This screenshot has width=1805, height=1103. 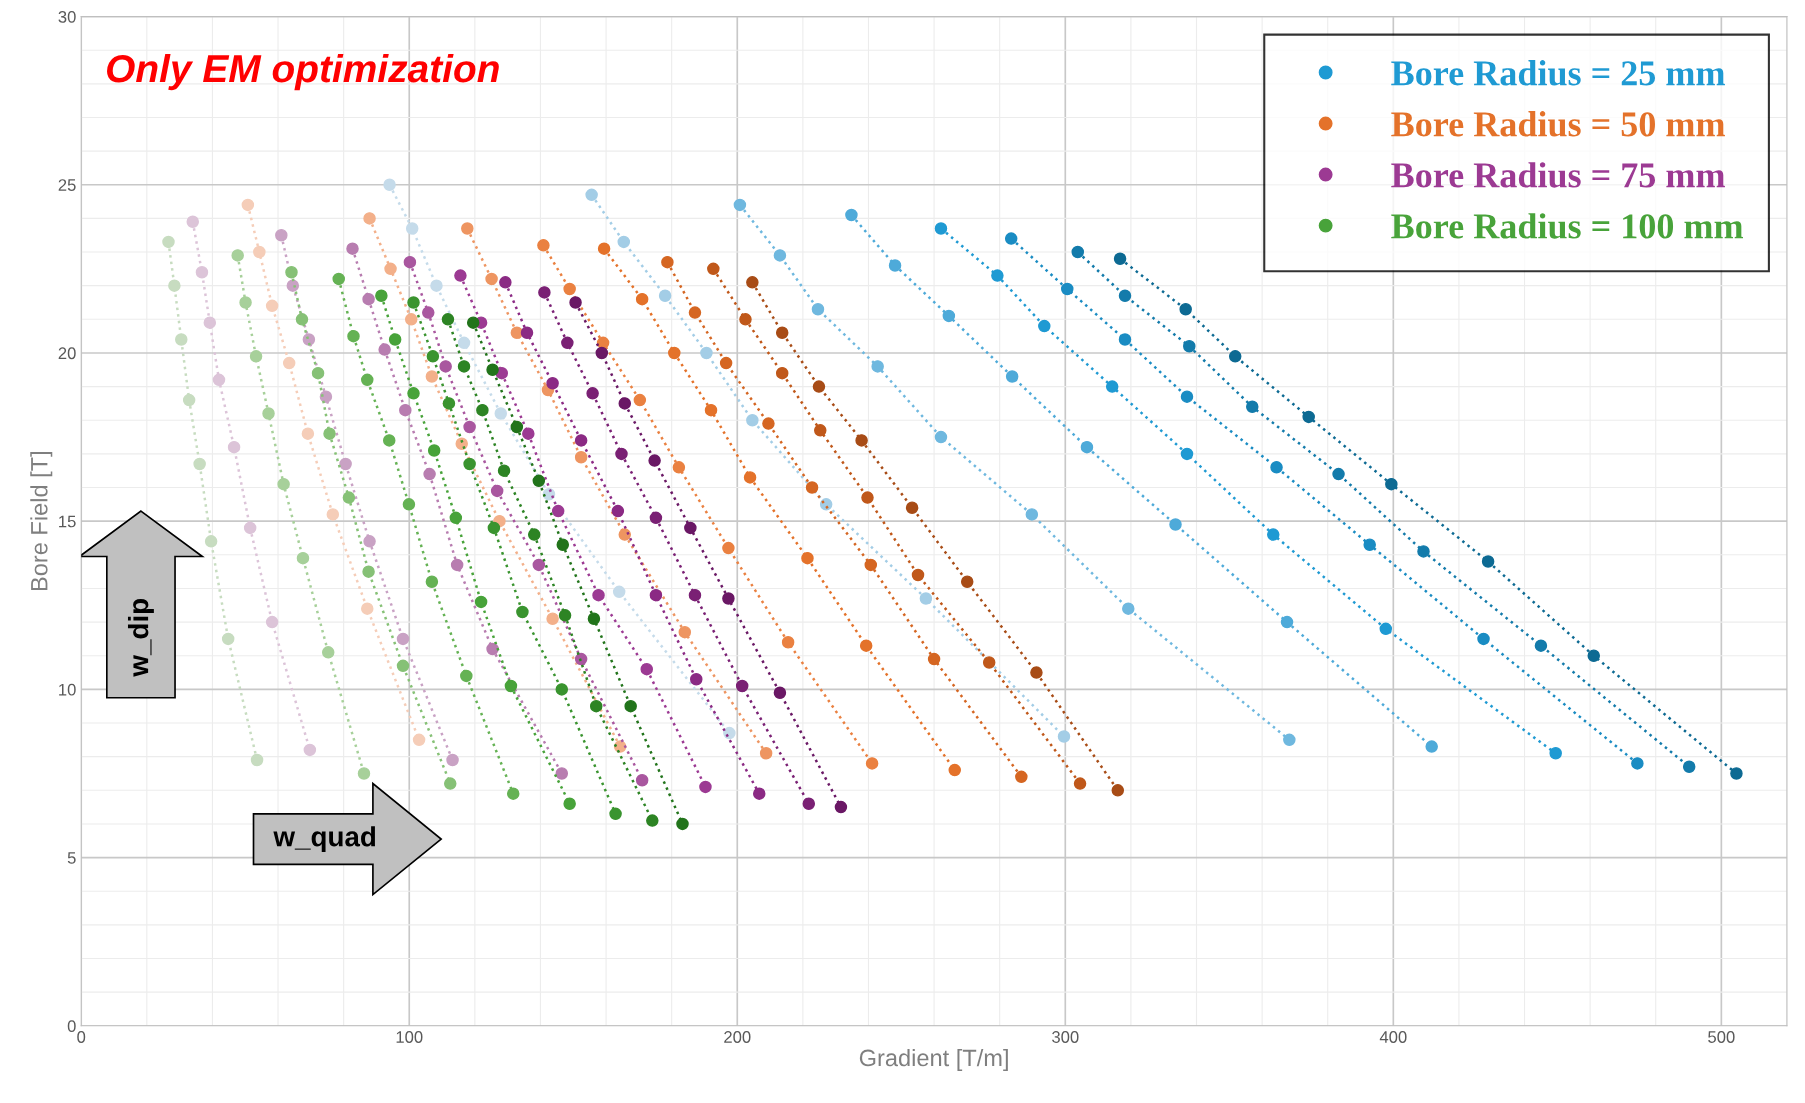 I want to click on x-axis-title: Gradient [T/m], so click(x=933, y=1059).